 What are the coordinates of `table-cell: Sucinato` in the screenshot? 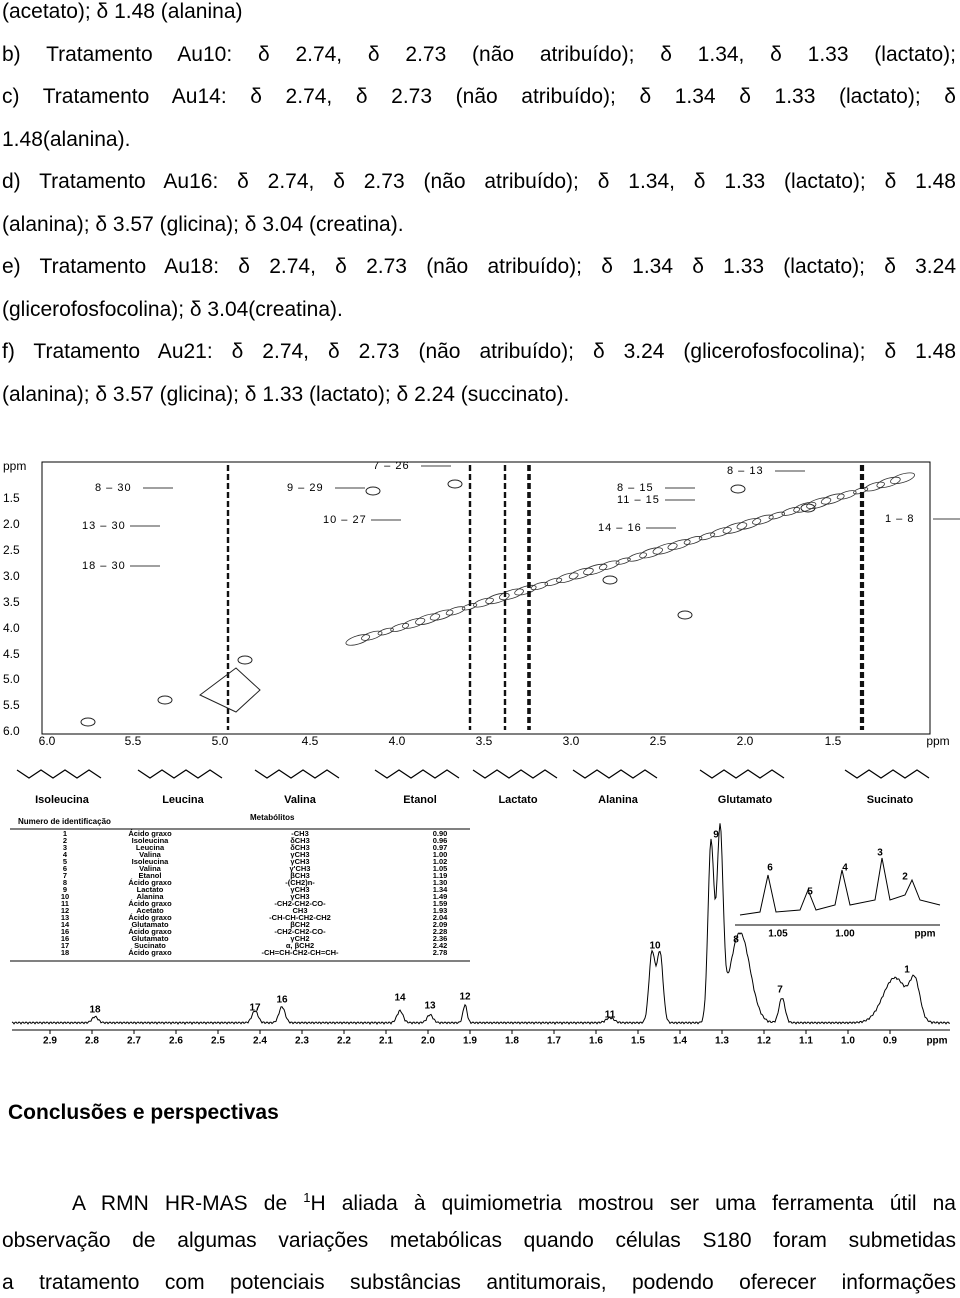 It's located at (150, 945).